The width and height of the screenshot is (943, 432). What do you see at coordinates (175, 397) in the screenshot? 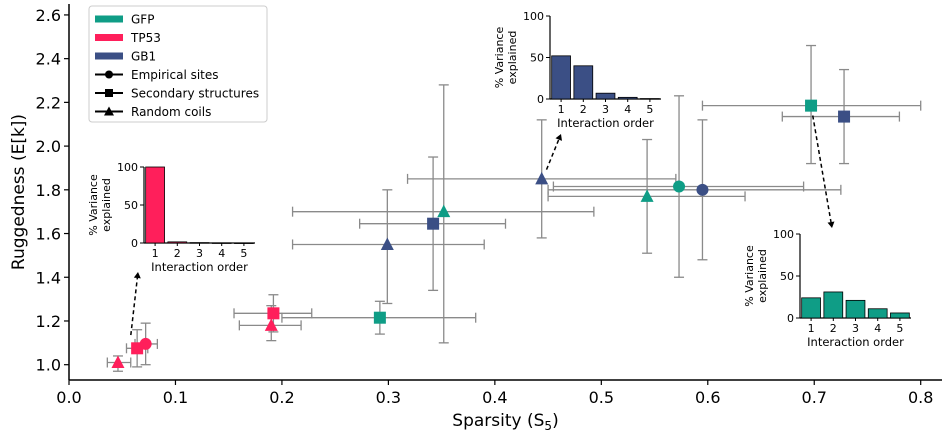
I see `x-tick-label: 0.1` at bounding box center [175, 397].